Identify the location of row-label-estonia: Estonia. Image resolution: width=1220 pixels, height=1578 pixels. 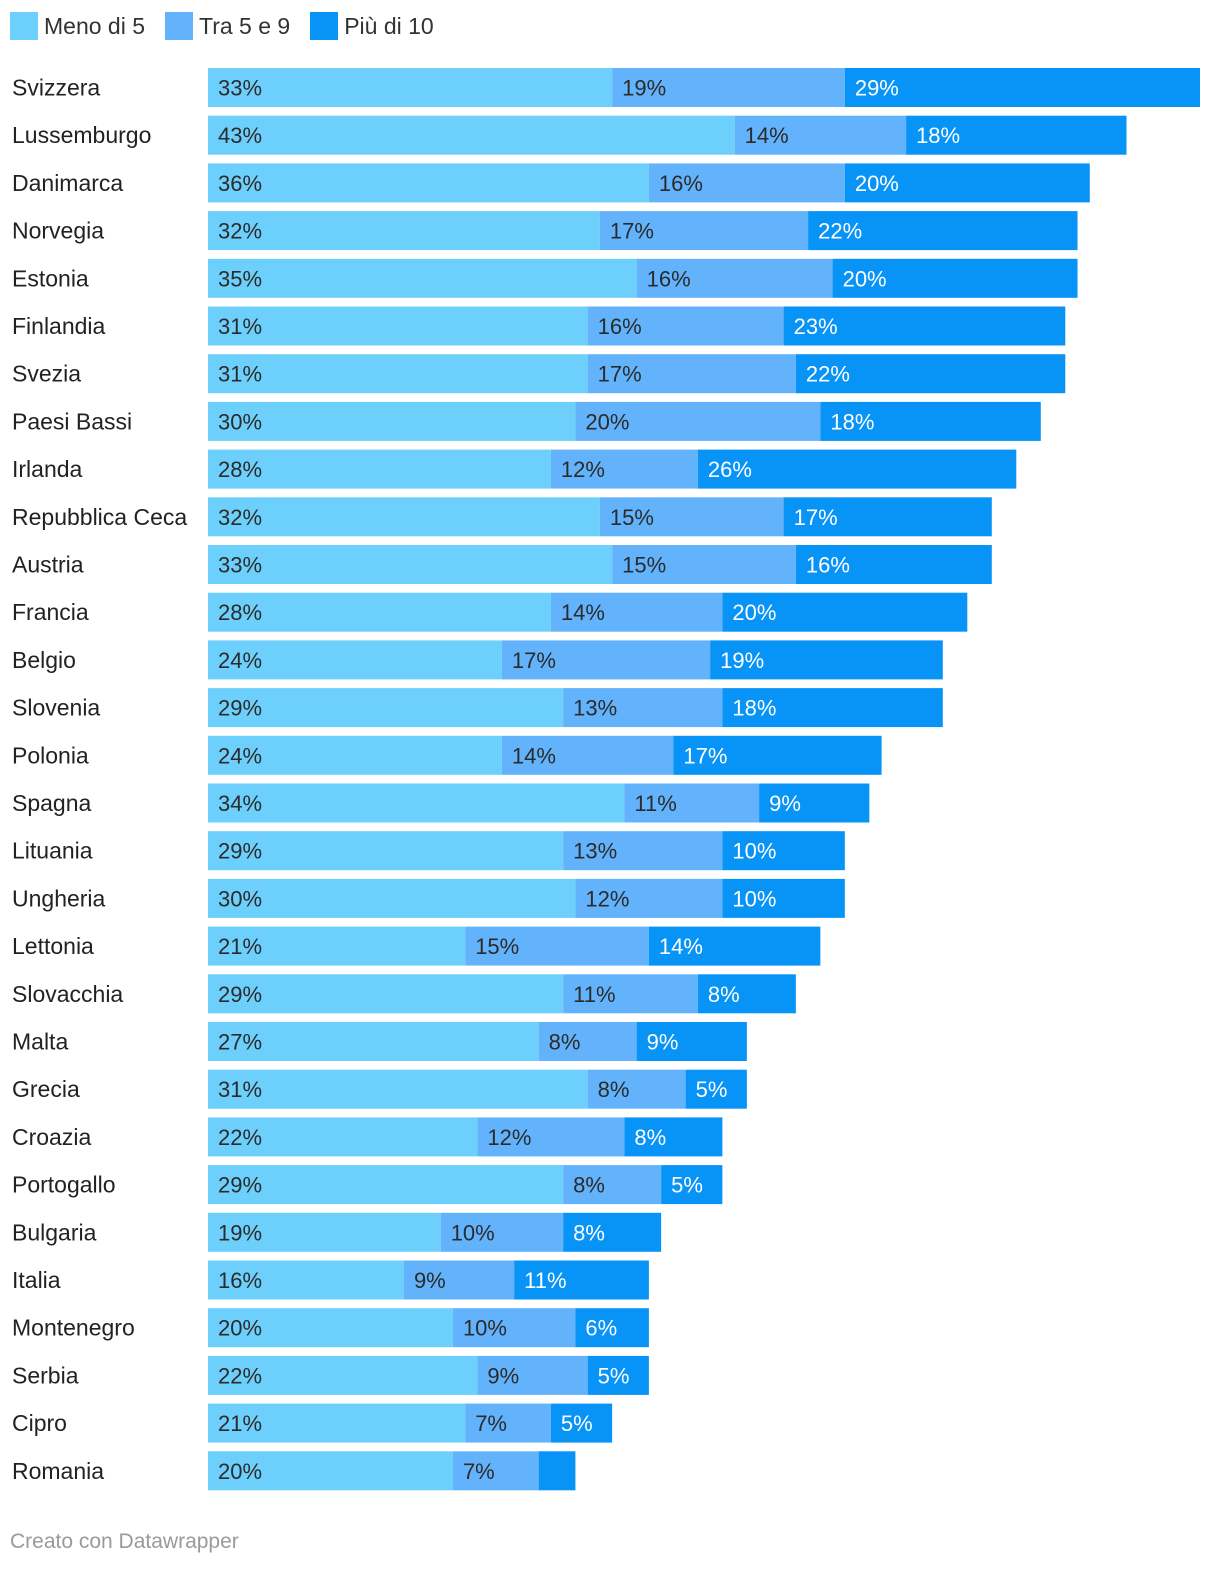
(50, 278).